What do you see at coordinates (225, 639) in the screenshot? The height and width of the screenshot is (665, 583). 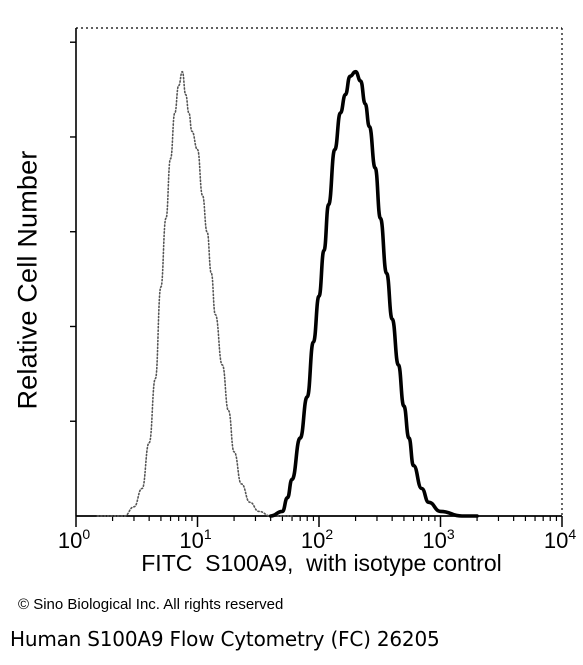 I see `figure-caption: Human S100A9 Flow Cytometry (FC) 26205` at bounding box center [225, 639].